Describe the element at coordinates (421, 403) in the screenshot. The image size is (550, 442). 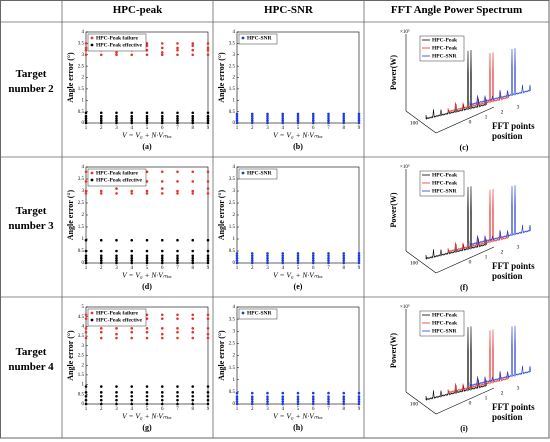
I see `depth-axis` at that location.